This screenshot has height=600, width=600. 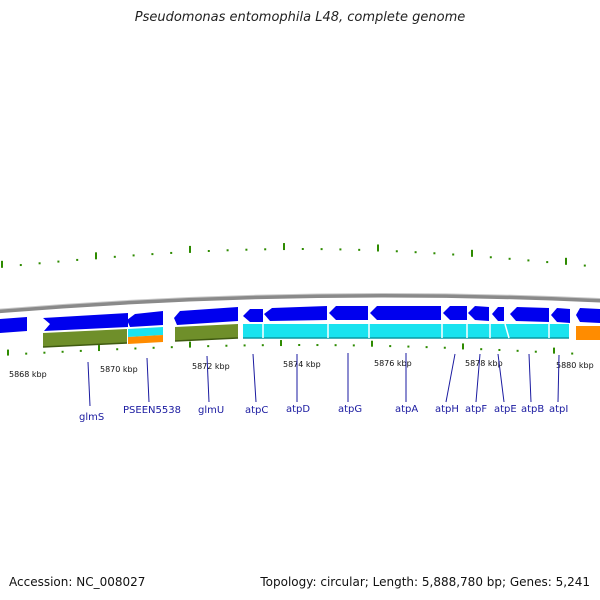 What do you see at coordinates (152, 410) in the screenshot?
I see `gene-label-PSEEN5538: PSEEN5538` at bounding box center [152, 410].